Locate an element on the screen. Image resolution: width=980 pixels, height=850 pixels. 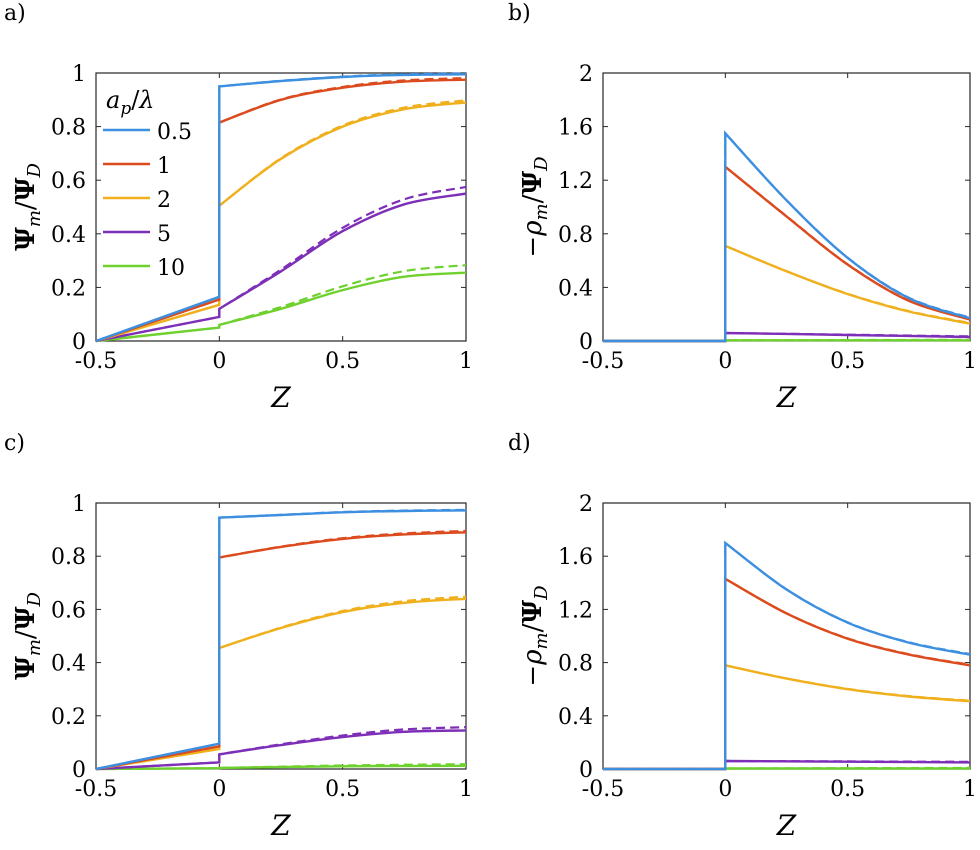
legend-label-2: 2 is located at coordinates (164, 200).